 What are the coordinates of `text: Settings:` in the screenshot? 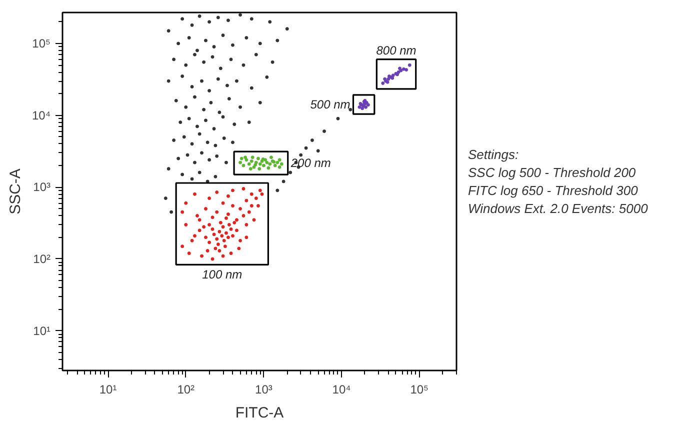 It's located at (493, 154).